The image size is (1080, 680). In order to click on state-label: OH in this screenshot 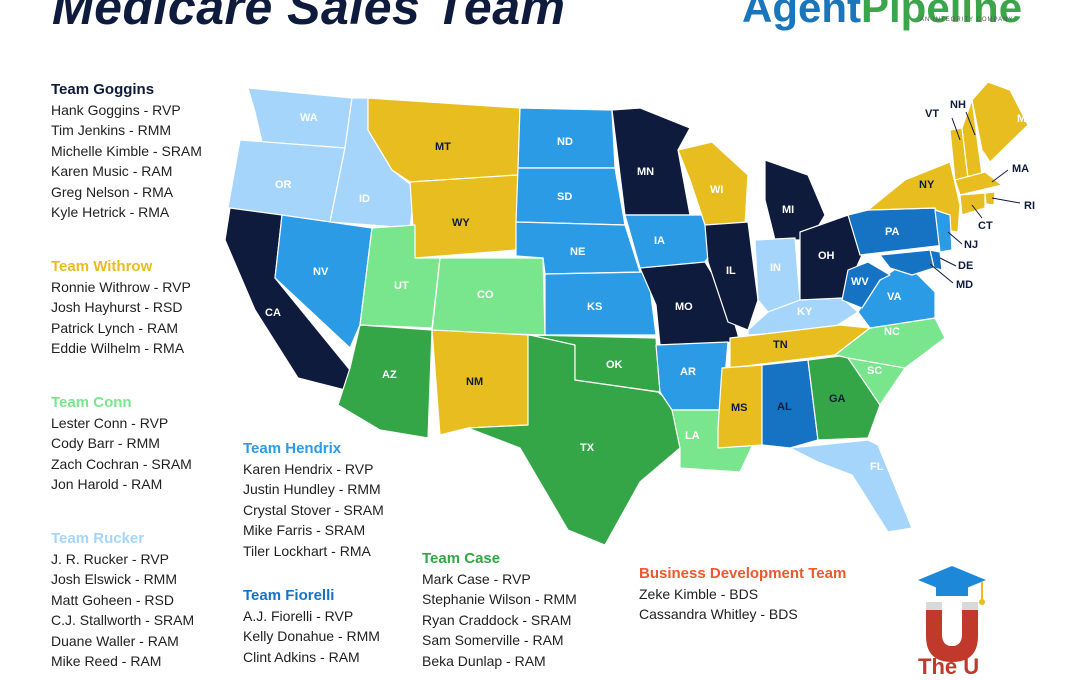, I will do `click(826, 256)`.